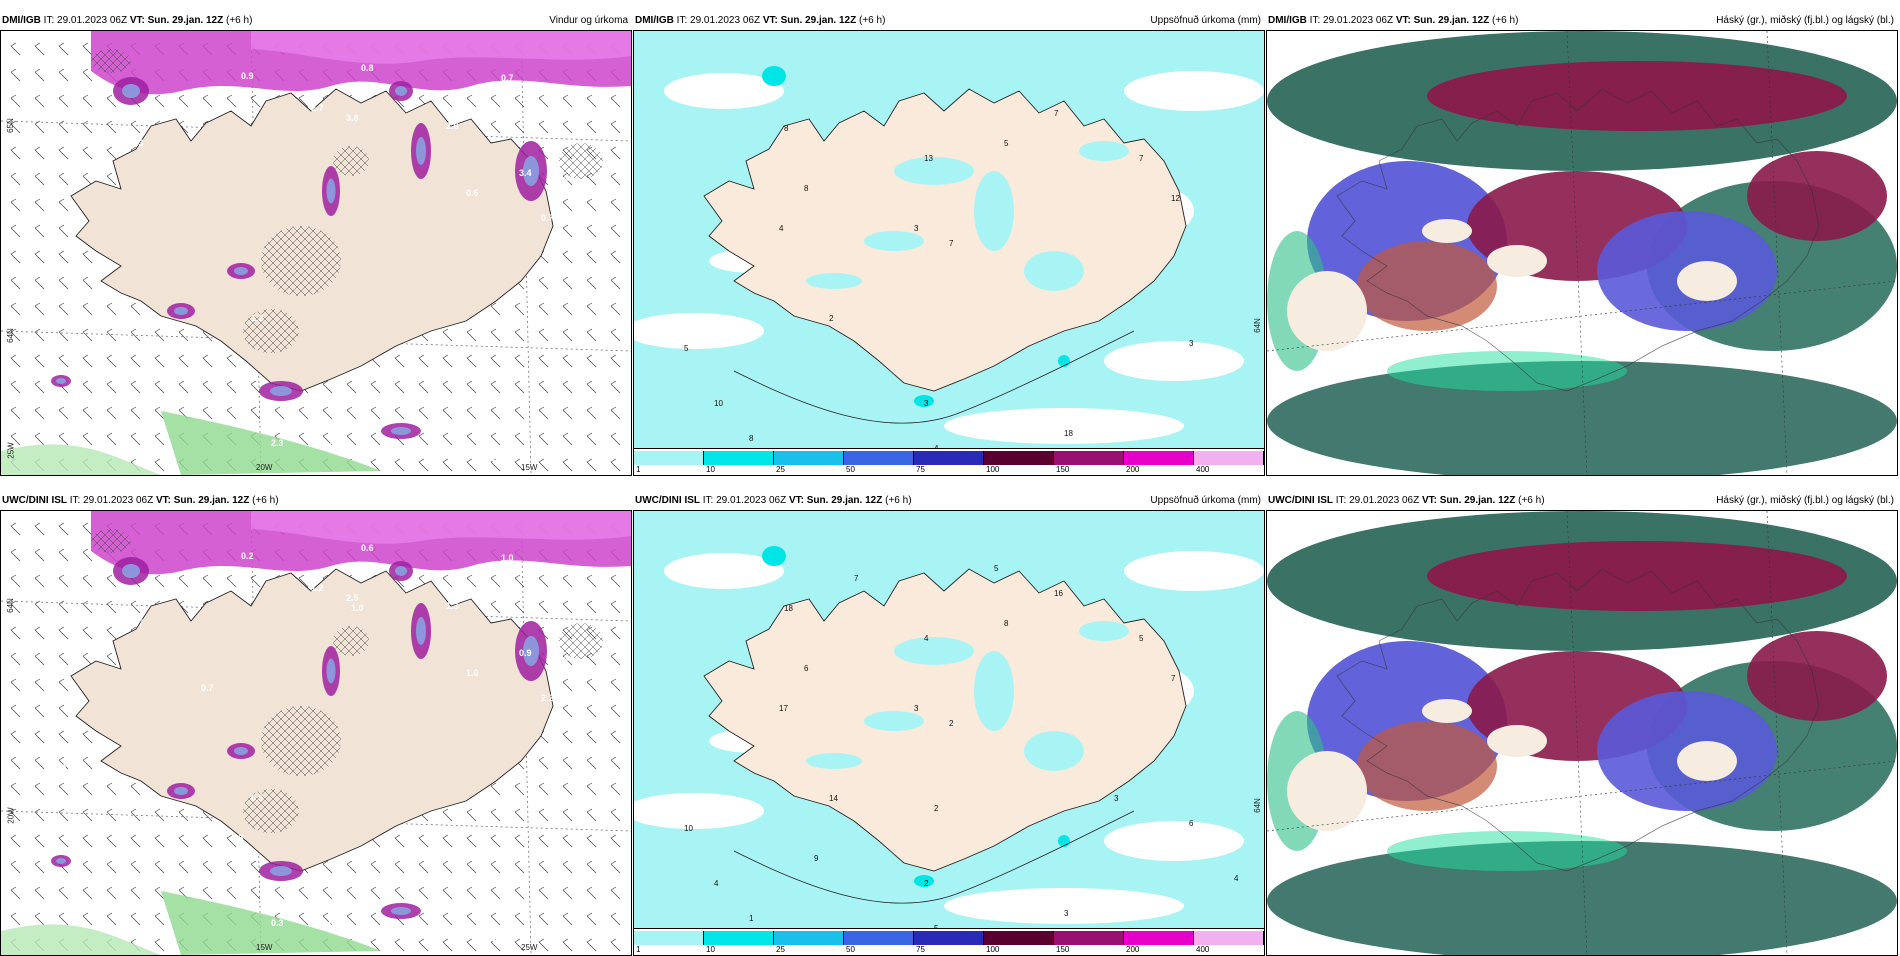  I want to click on valid-label: VT:, so click(163, 500).